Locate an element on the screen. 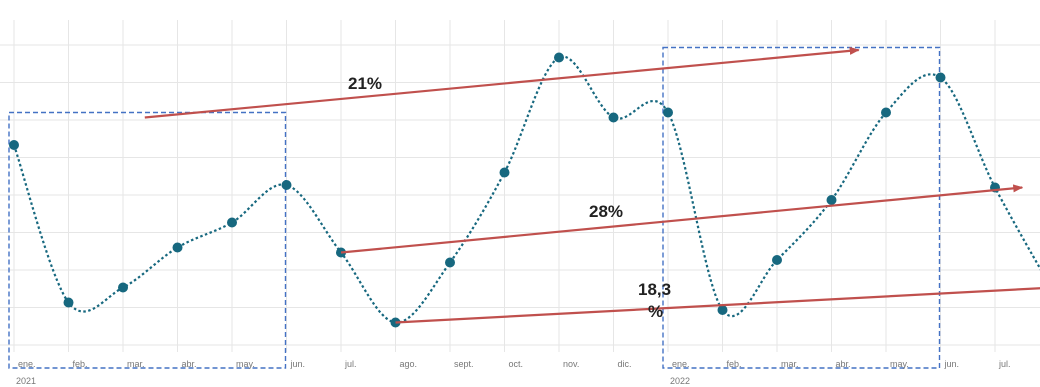  annotation-label: 21% is located at coordinates (365, 83).